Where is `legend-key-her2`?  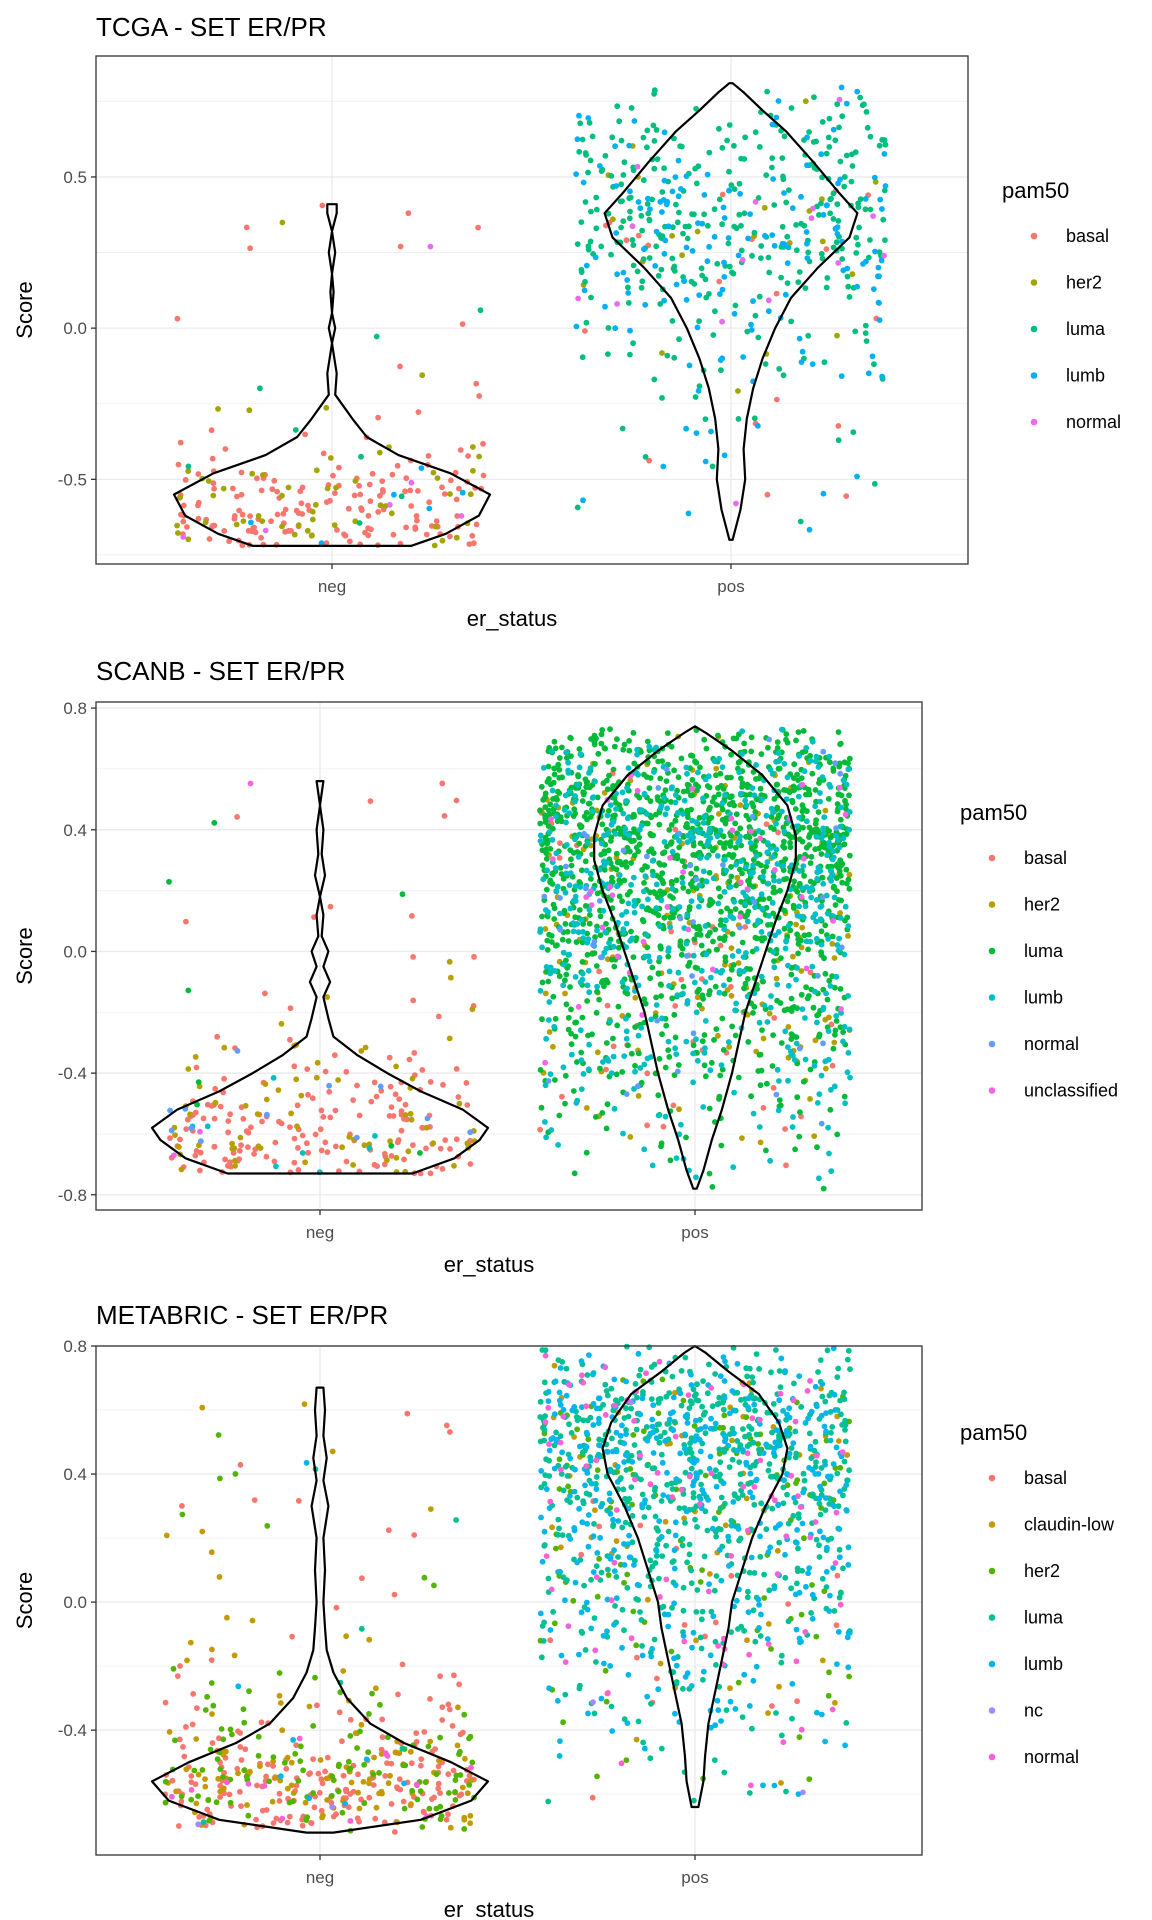
legend-key-her2 is located at coordinates (992, 904).